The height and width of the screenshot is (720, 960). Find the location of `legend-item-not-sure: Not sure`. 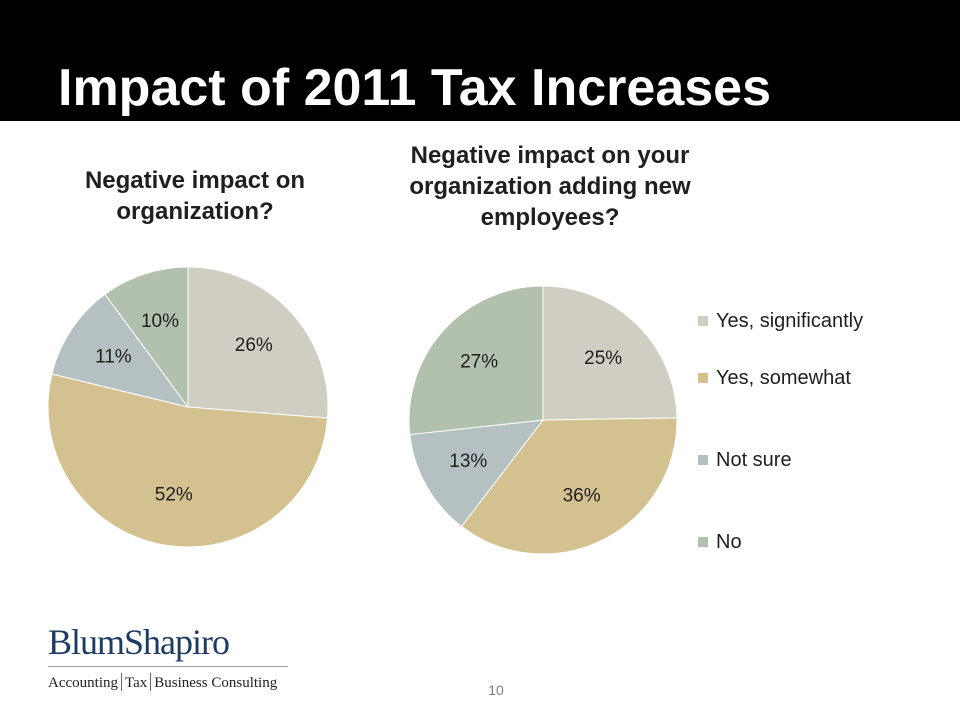

legend-item-not-sure: Not sure is located at coordinates (818, 460).